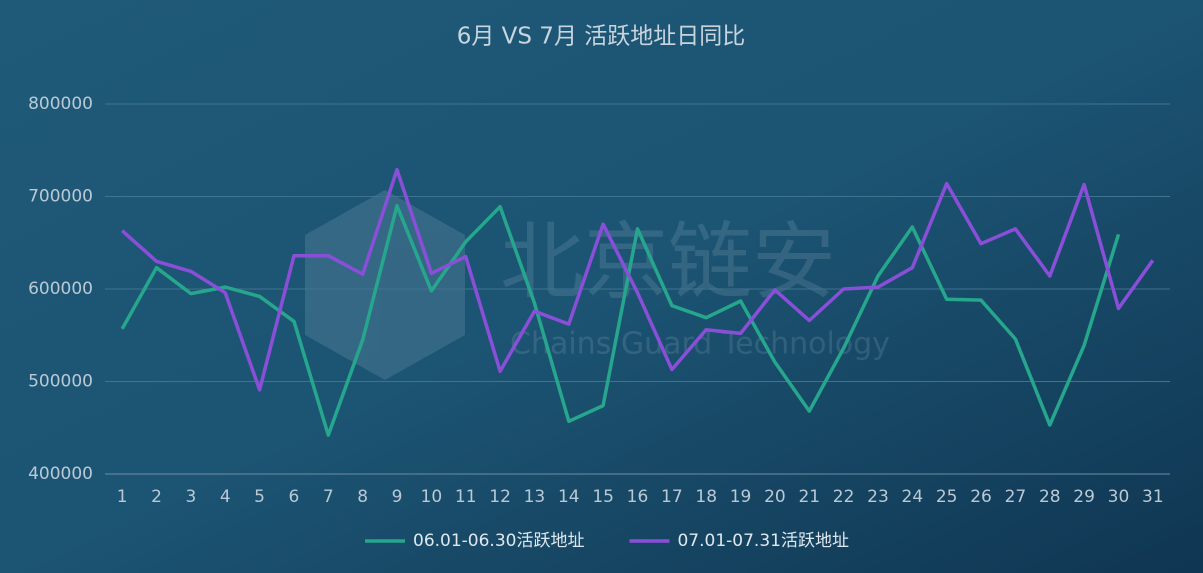 The width and height of the screenshot is (1203, 573). I want to click on x-tick-label: 6, so click(294, 497).